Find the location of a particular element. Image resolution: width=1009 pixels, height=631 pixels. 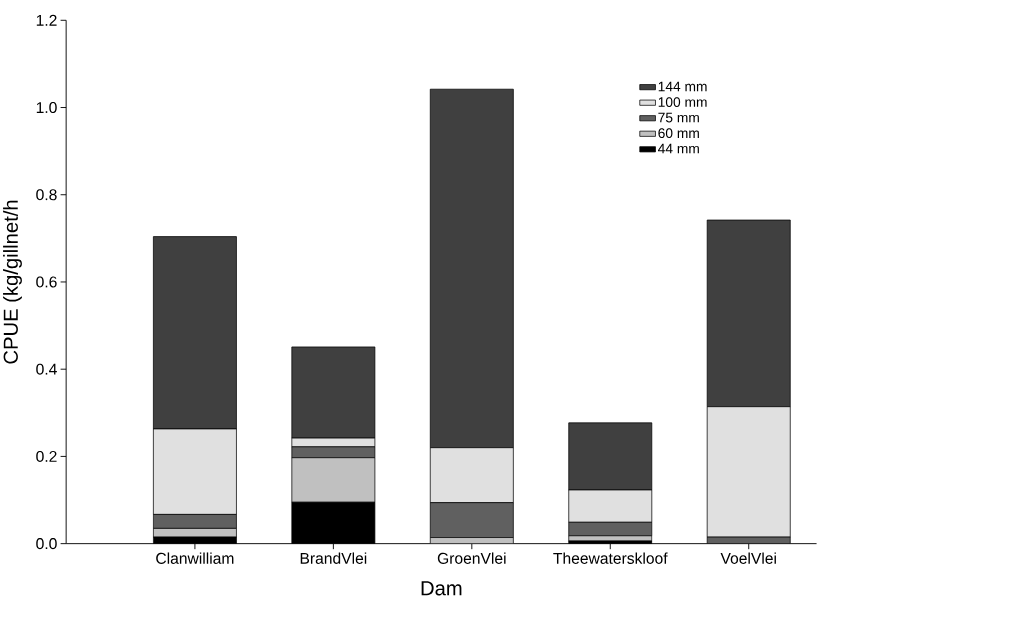

y-tick-label: 0.2 is located at coordinates (46, 456).